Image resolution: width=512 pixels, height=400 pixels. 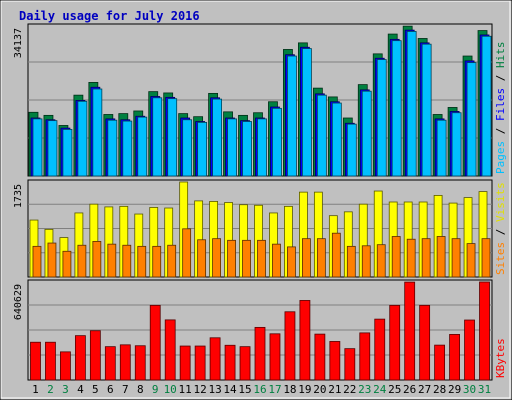 What do you see at coordinates (484, 389) in the screenshot?
I see `x-tick-label: 31` at bounding box center [484, 389].